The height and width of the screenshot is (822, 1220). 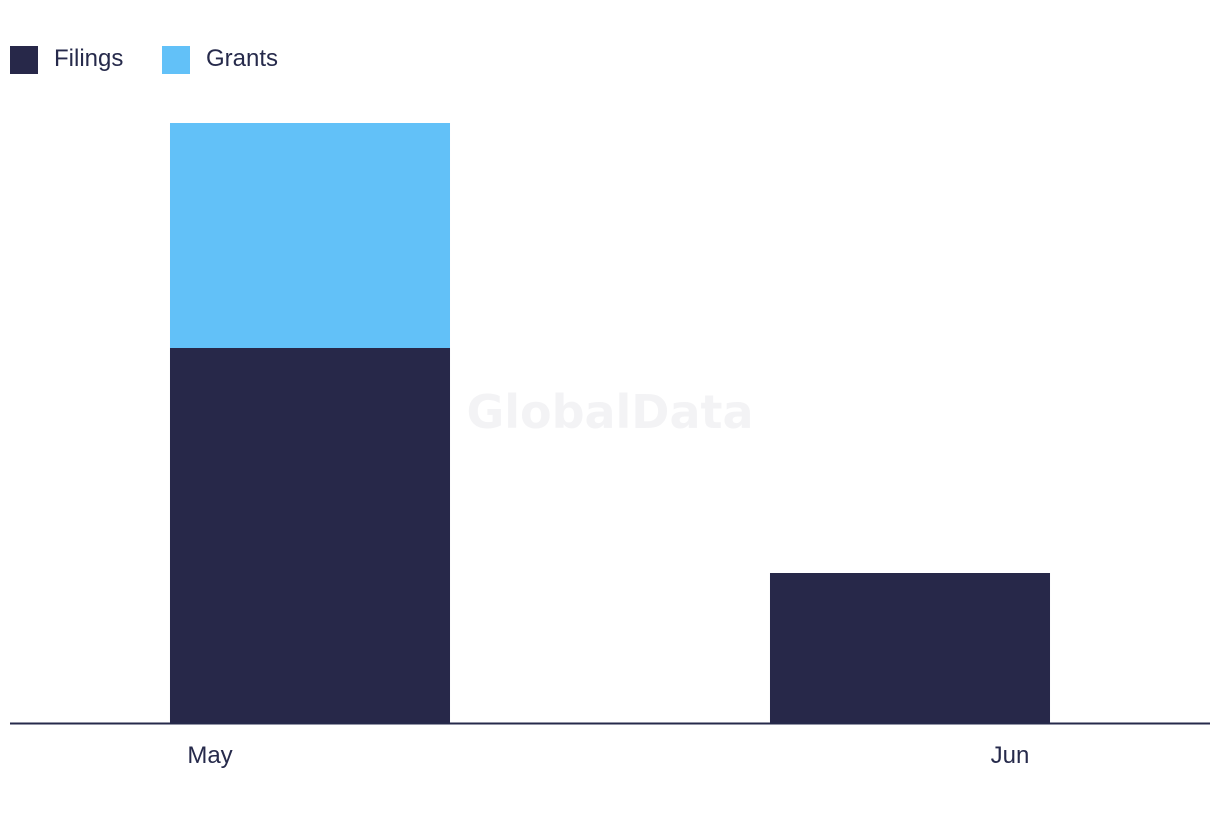 I want to click on x-tick-labels: May Jun, so click(x=608, y=755).